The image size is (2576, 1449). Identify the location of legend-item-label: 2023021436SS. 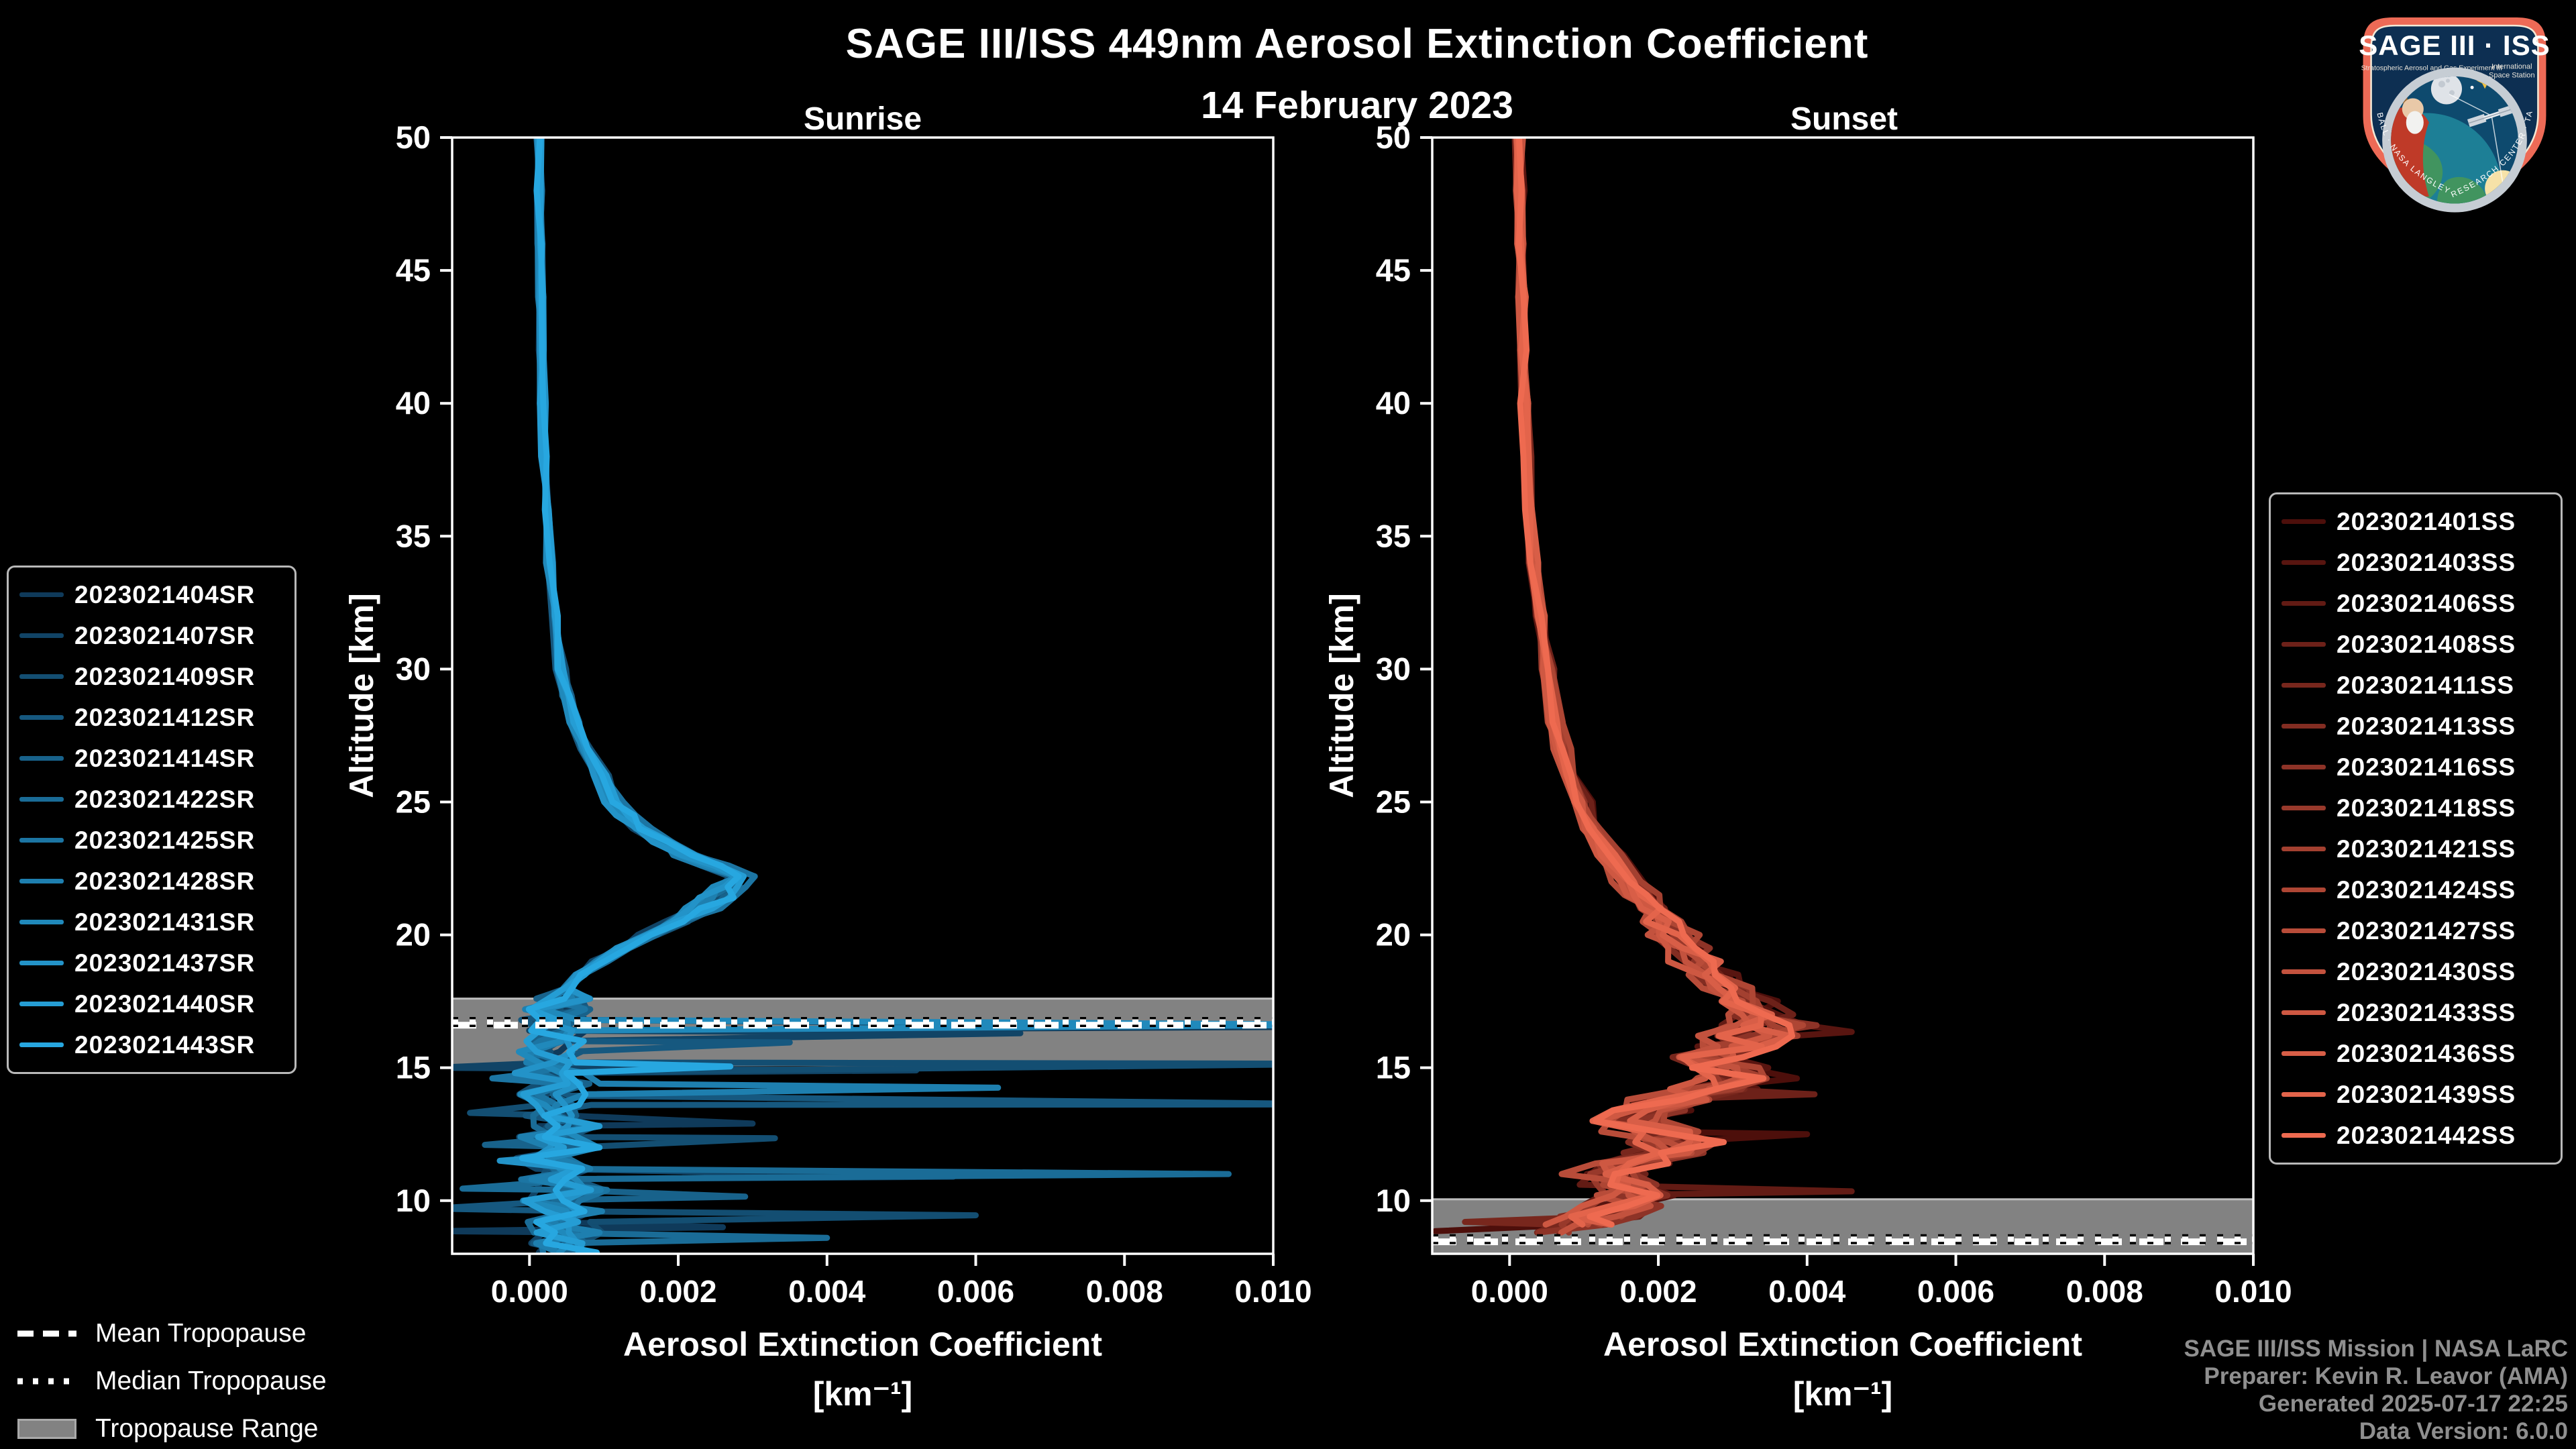
(2426, 1053).